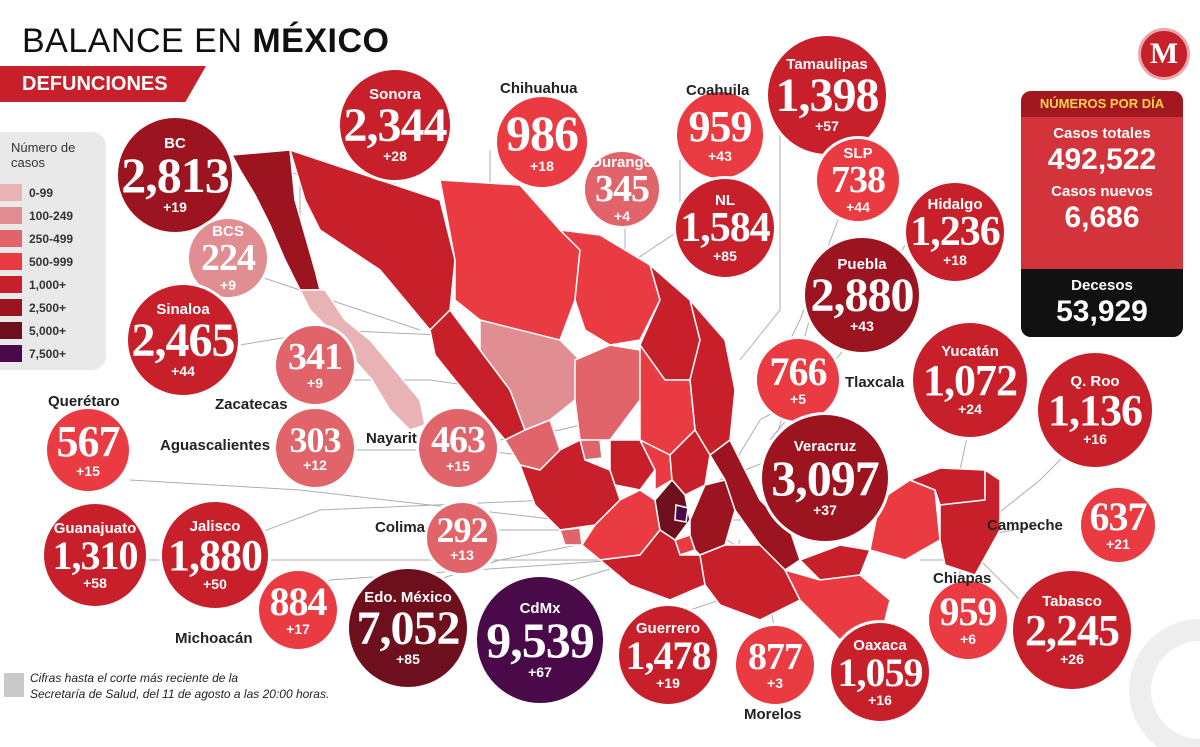  What do you see at coordinates (1095, 410) in the screenshot?
I see `state-bubble: Q. Roo 1,136 +16` at bounding box center [1095, 410].